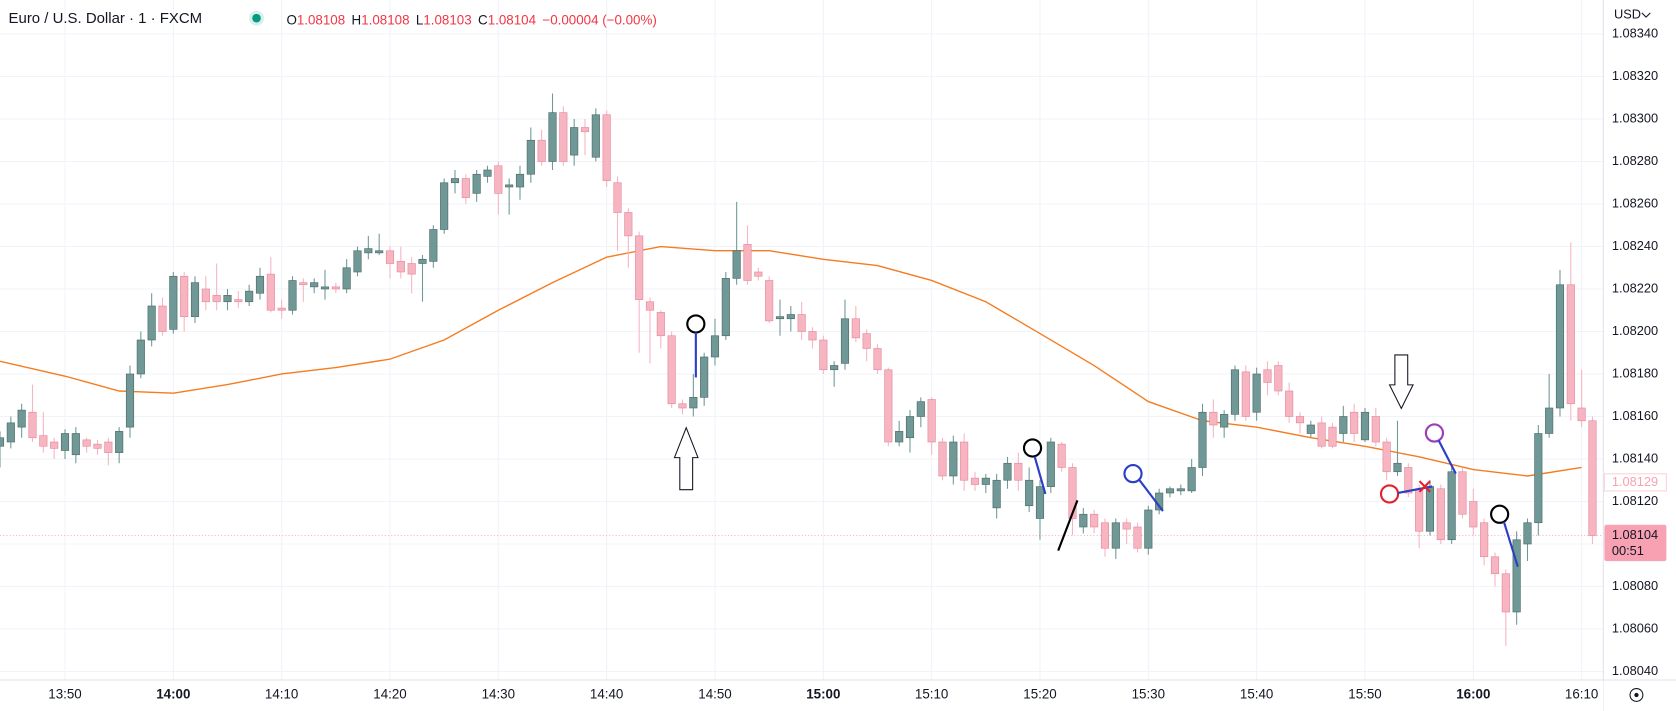  What do you see at coordinates (1473, 693) in the screenshot?
I see `x-tick-label: 16:00` at bounding box center [1473, 693].